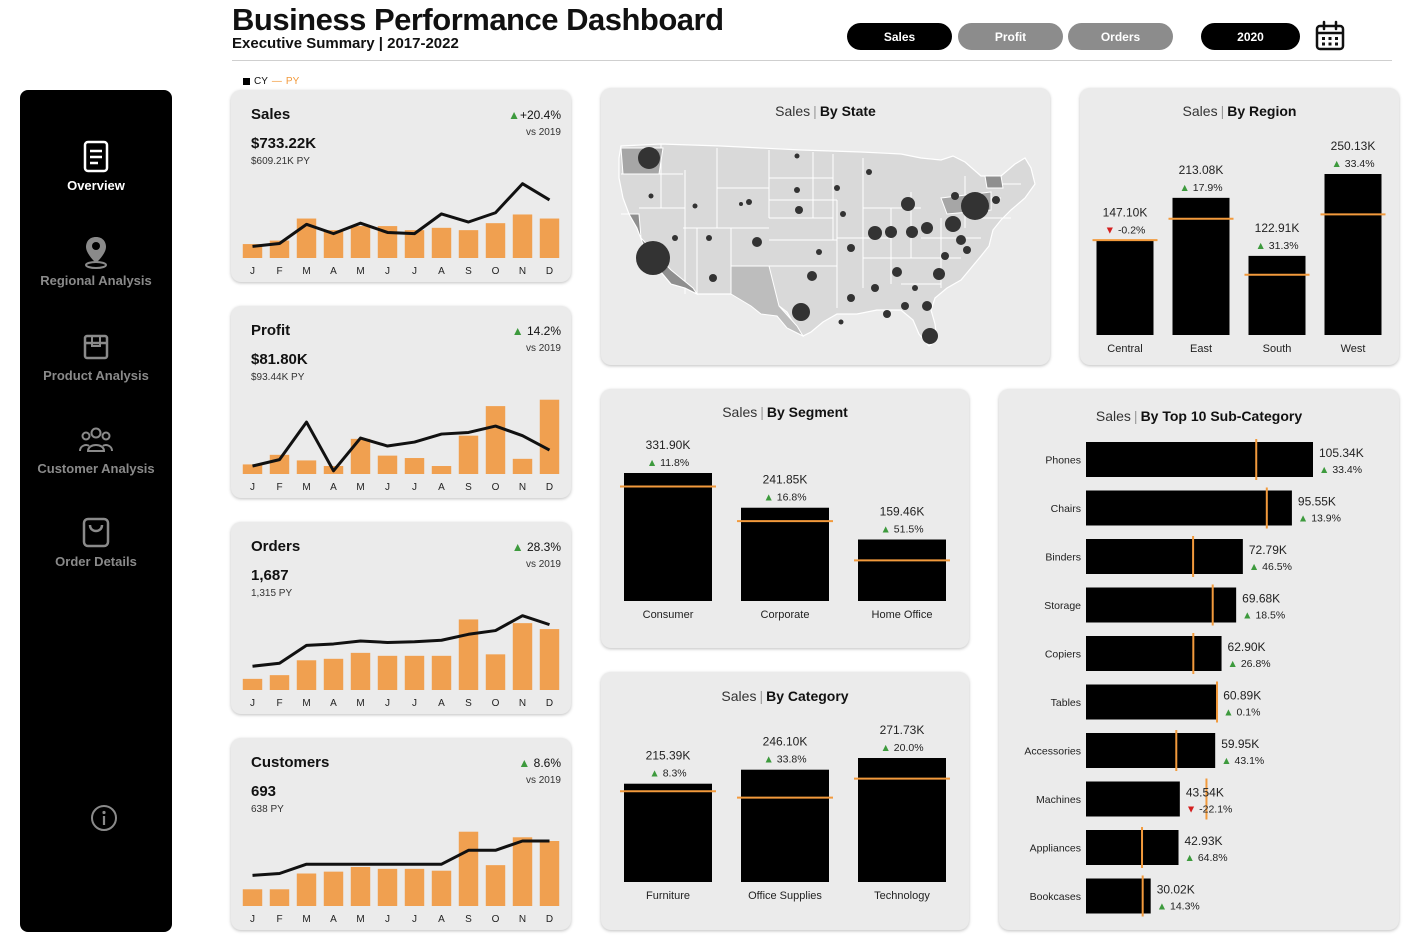 Image resolution: width=1416 pixels, height=937 pixels. What do you see at coordinates (345, 43) in the screenshot?
I see `page-subtitle: Executive Summary | 2017-2022` at bounding box center [345, 43].